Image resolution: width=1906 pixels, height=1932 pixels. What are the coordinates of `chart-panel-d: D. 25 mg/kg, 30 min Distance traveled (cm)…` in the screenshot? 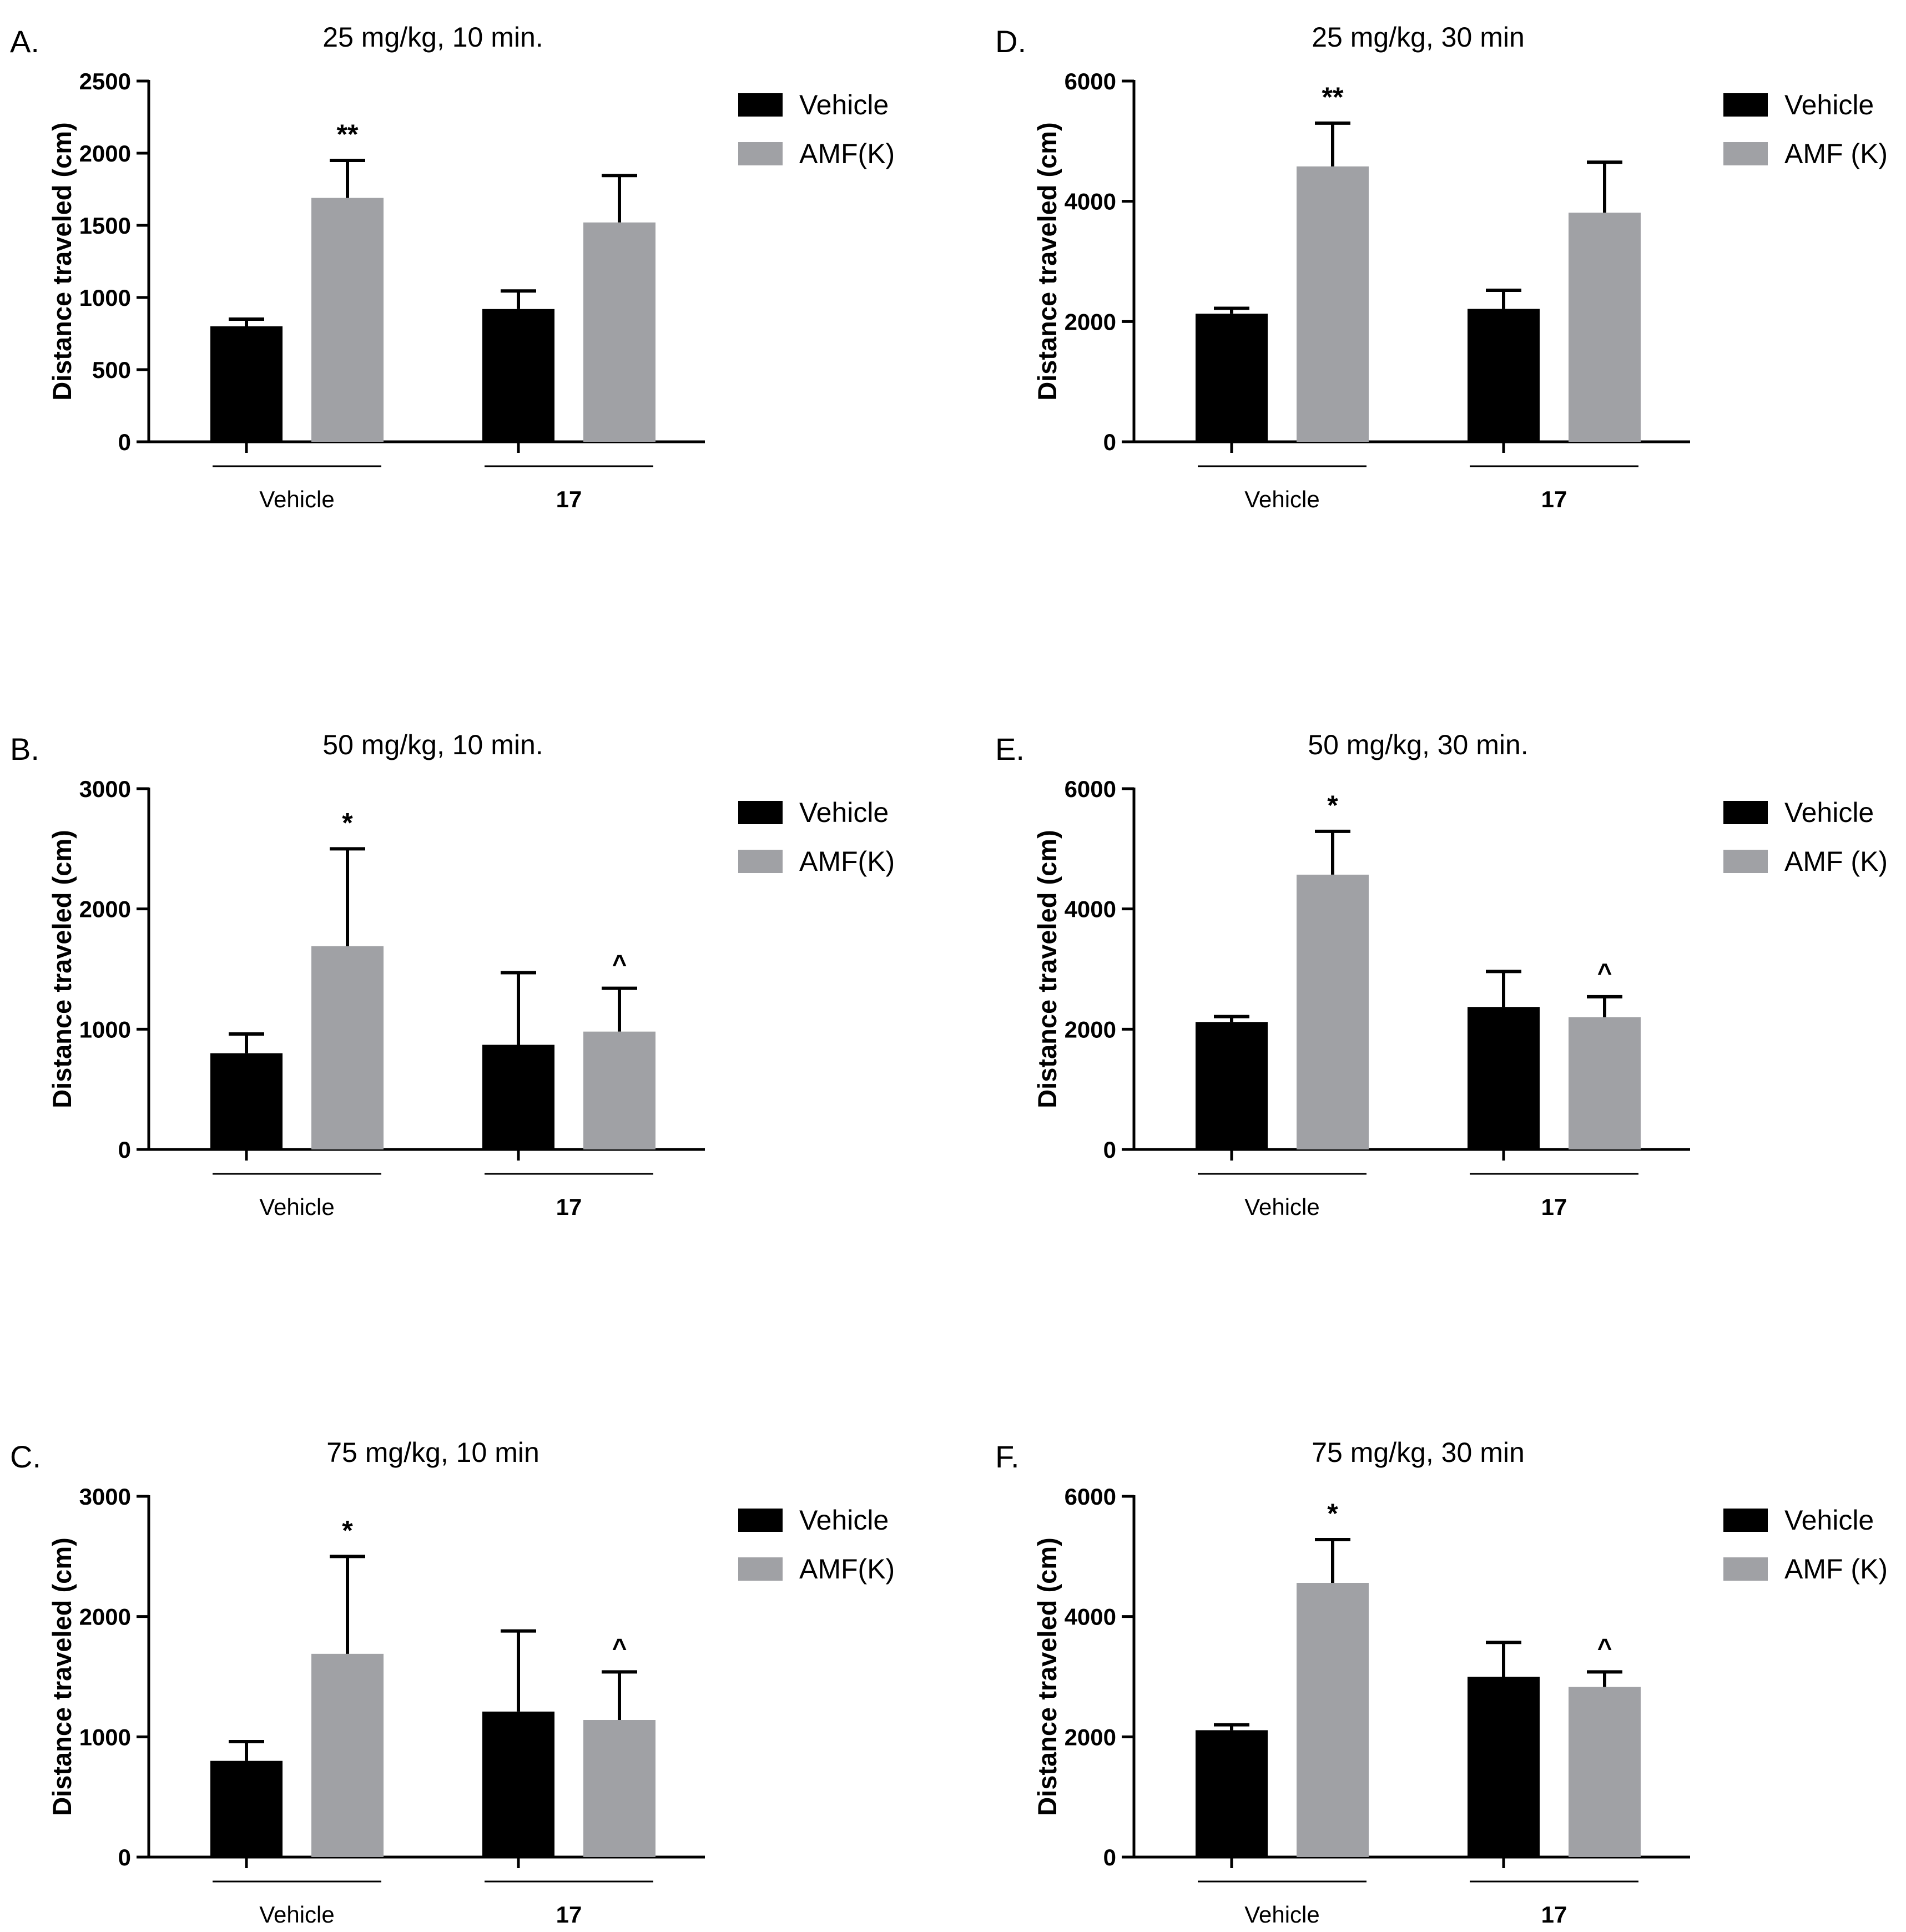 It's located at (1441, 267).